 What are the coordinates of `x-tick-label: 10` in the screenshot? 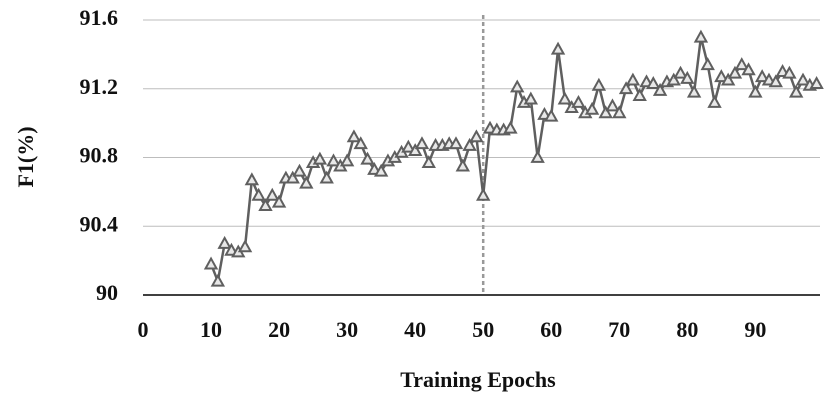 It's located at (211, 329).